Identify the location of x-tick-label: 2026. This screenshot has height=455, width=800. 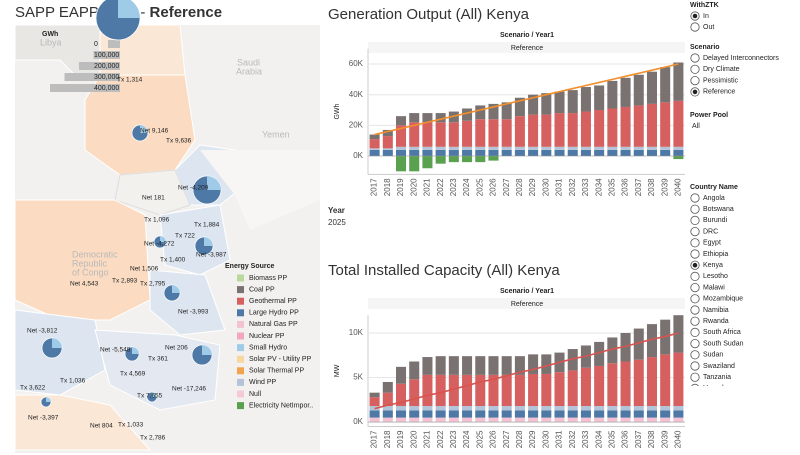
(493, 187).